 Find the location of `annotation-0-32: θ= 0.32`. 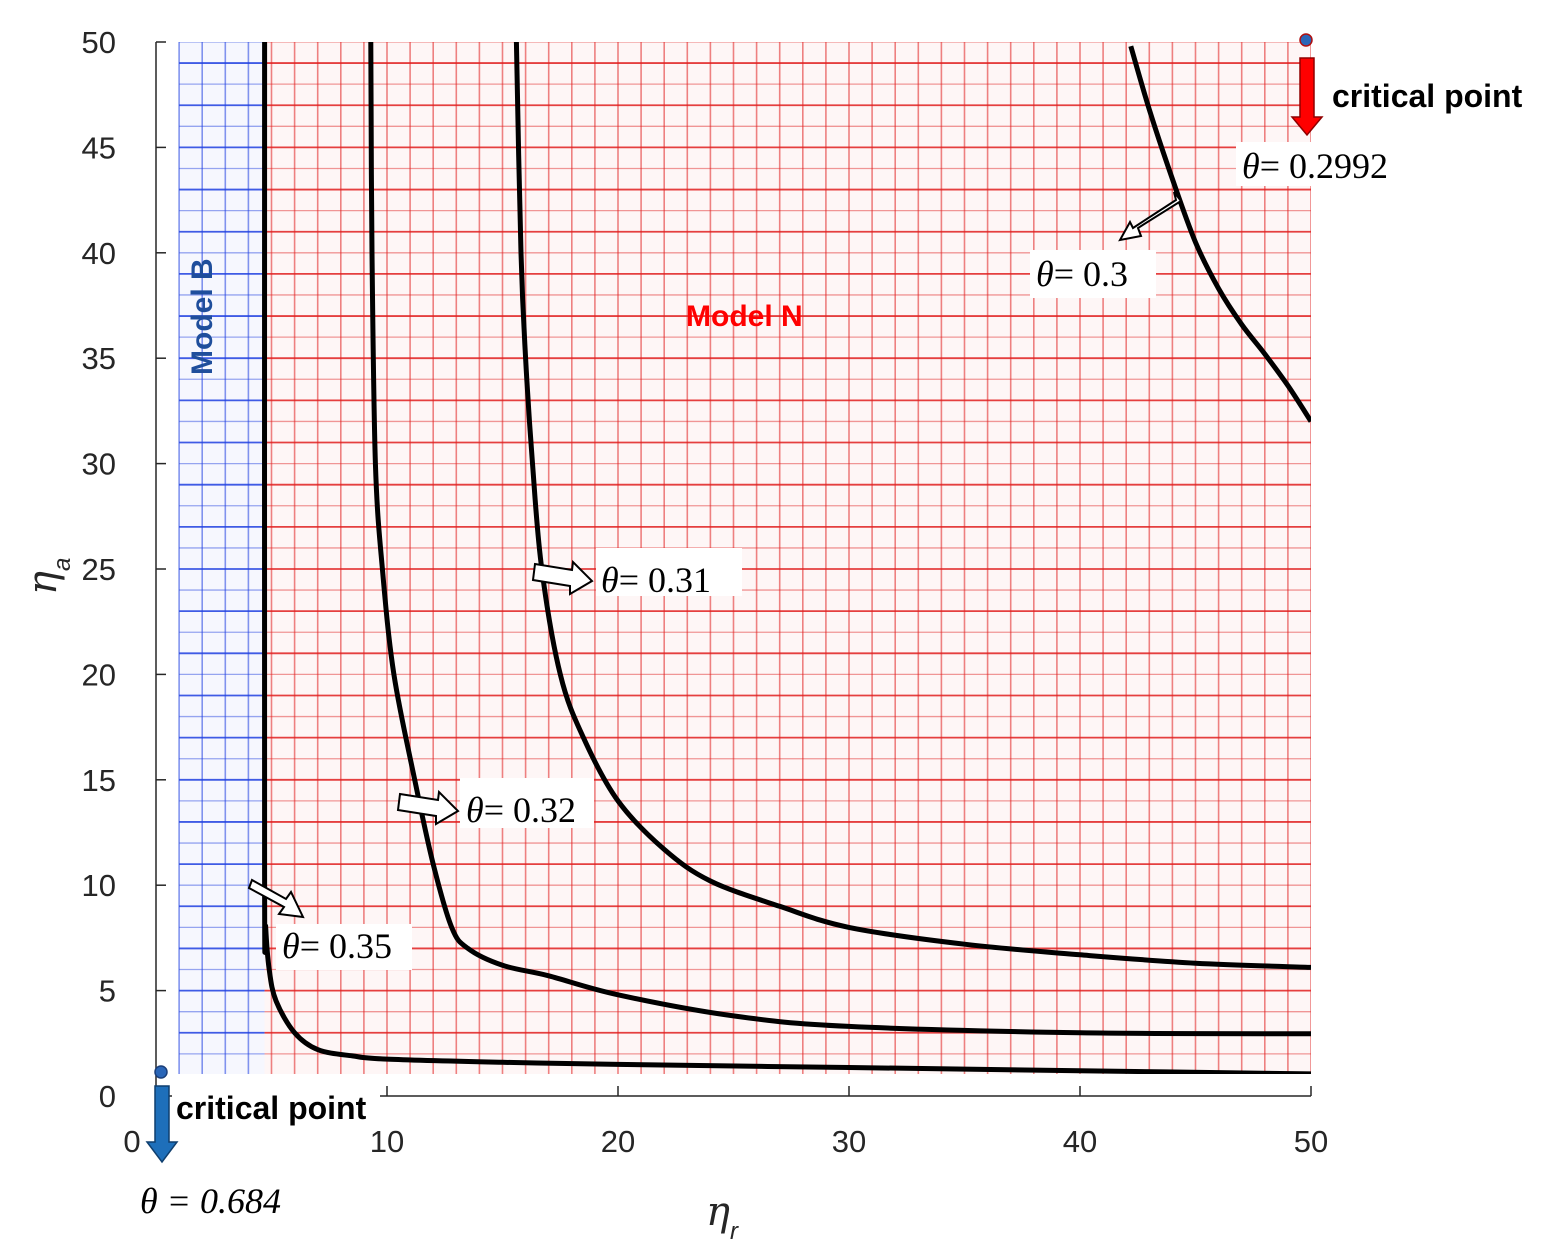

annotation-0-32: θ= 0.32 is located at coordinates (521, 810).